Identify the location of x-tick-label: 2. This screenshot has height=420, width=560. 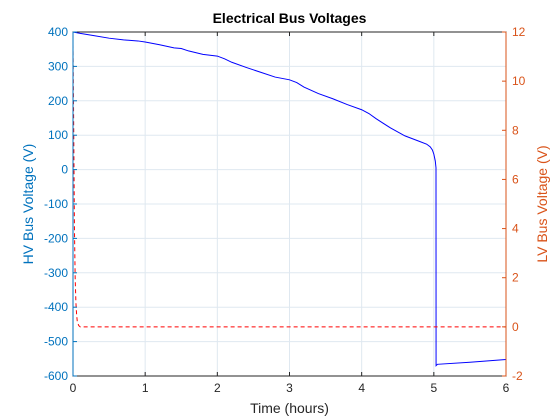
(217, 388).